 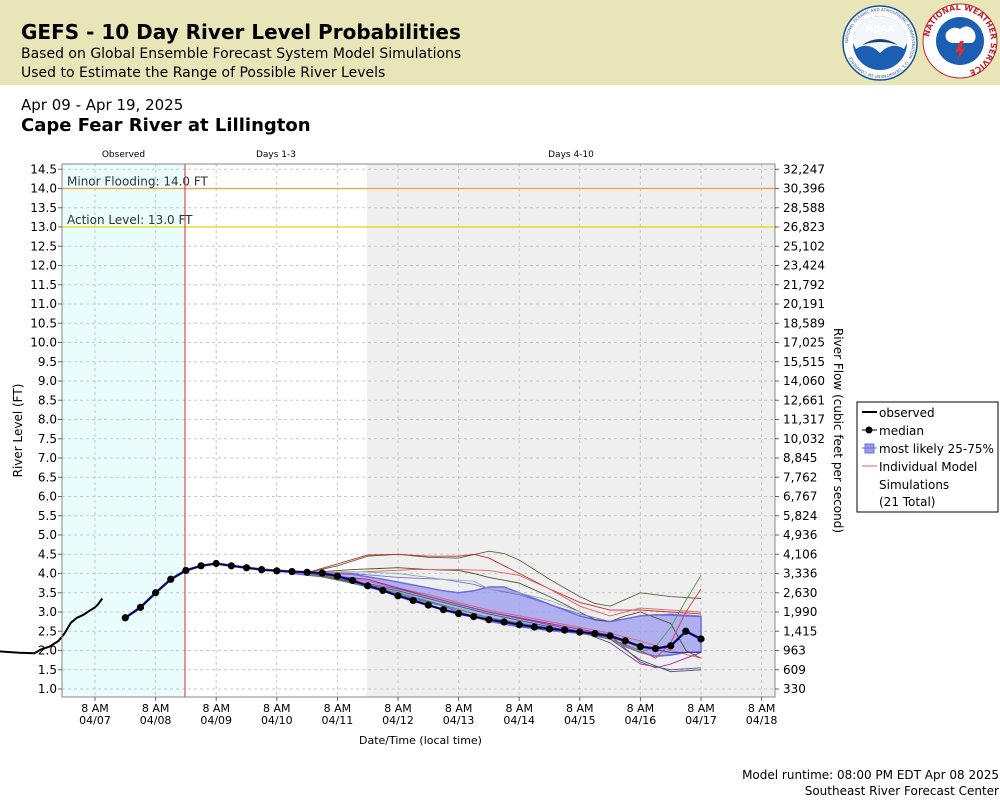 I want to click on legend-observed: observed, so click(x=907, y=413).